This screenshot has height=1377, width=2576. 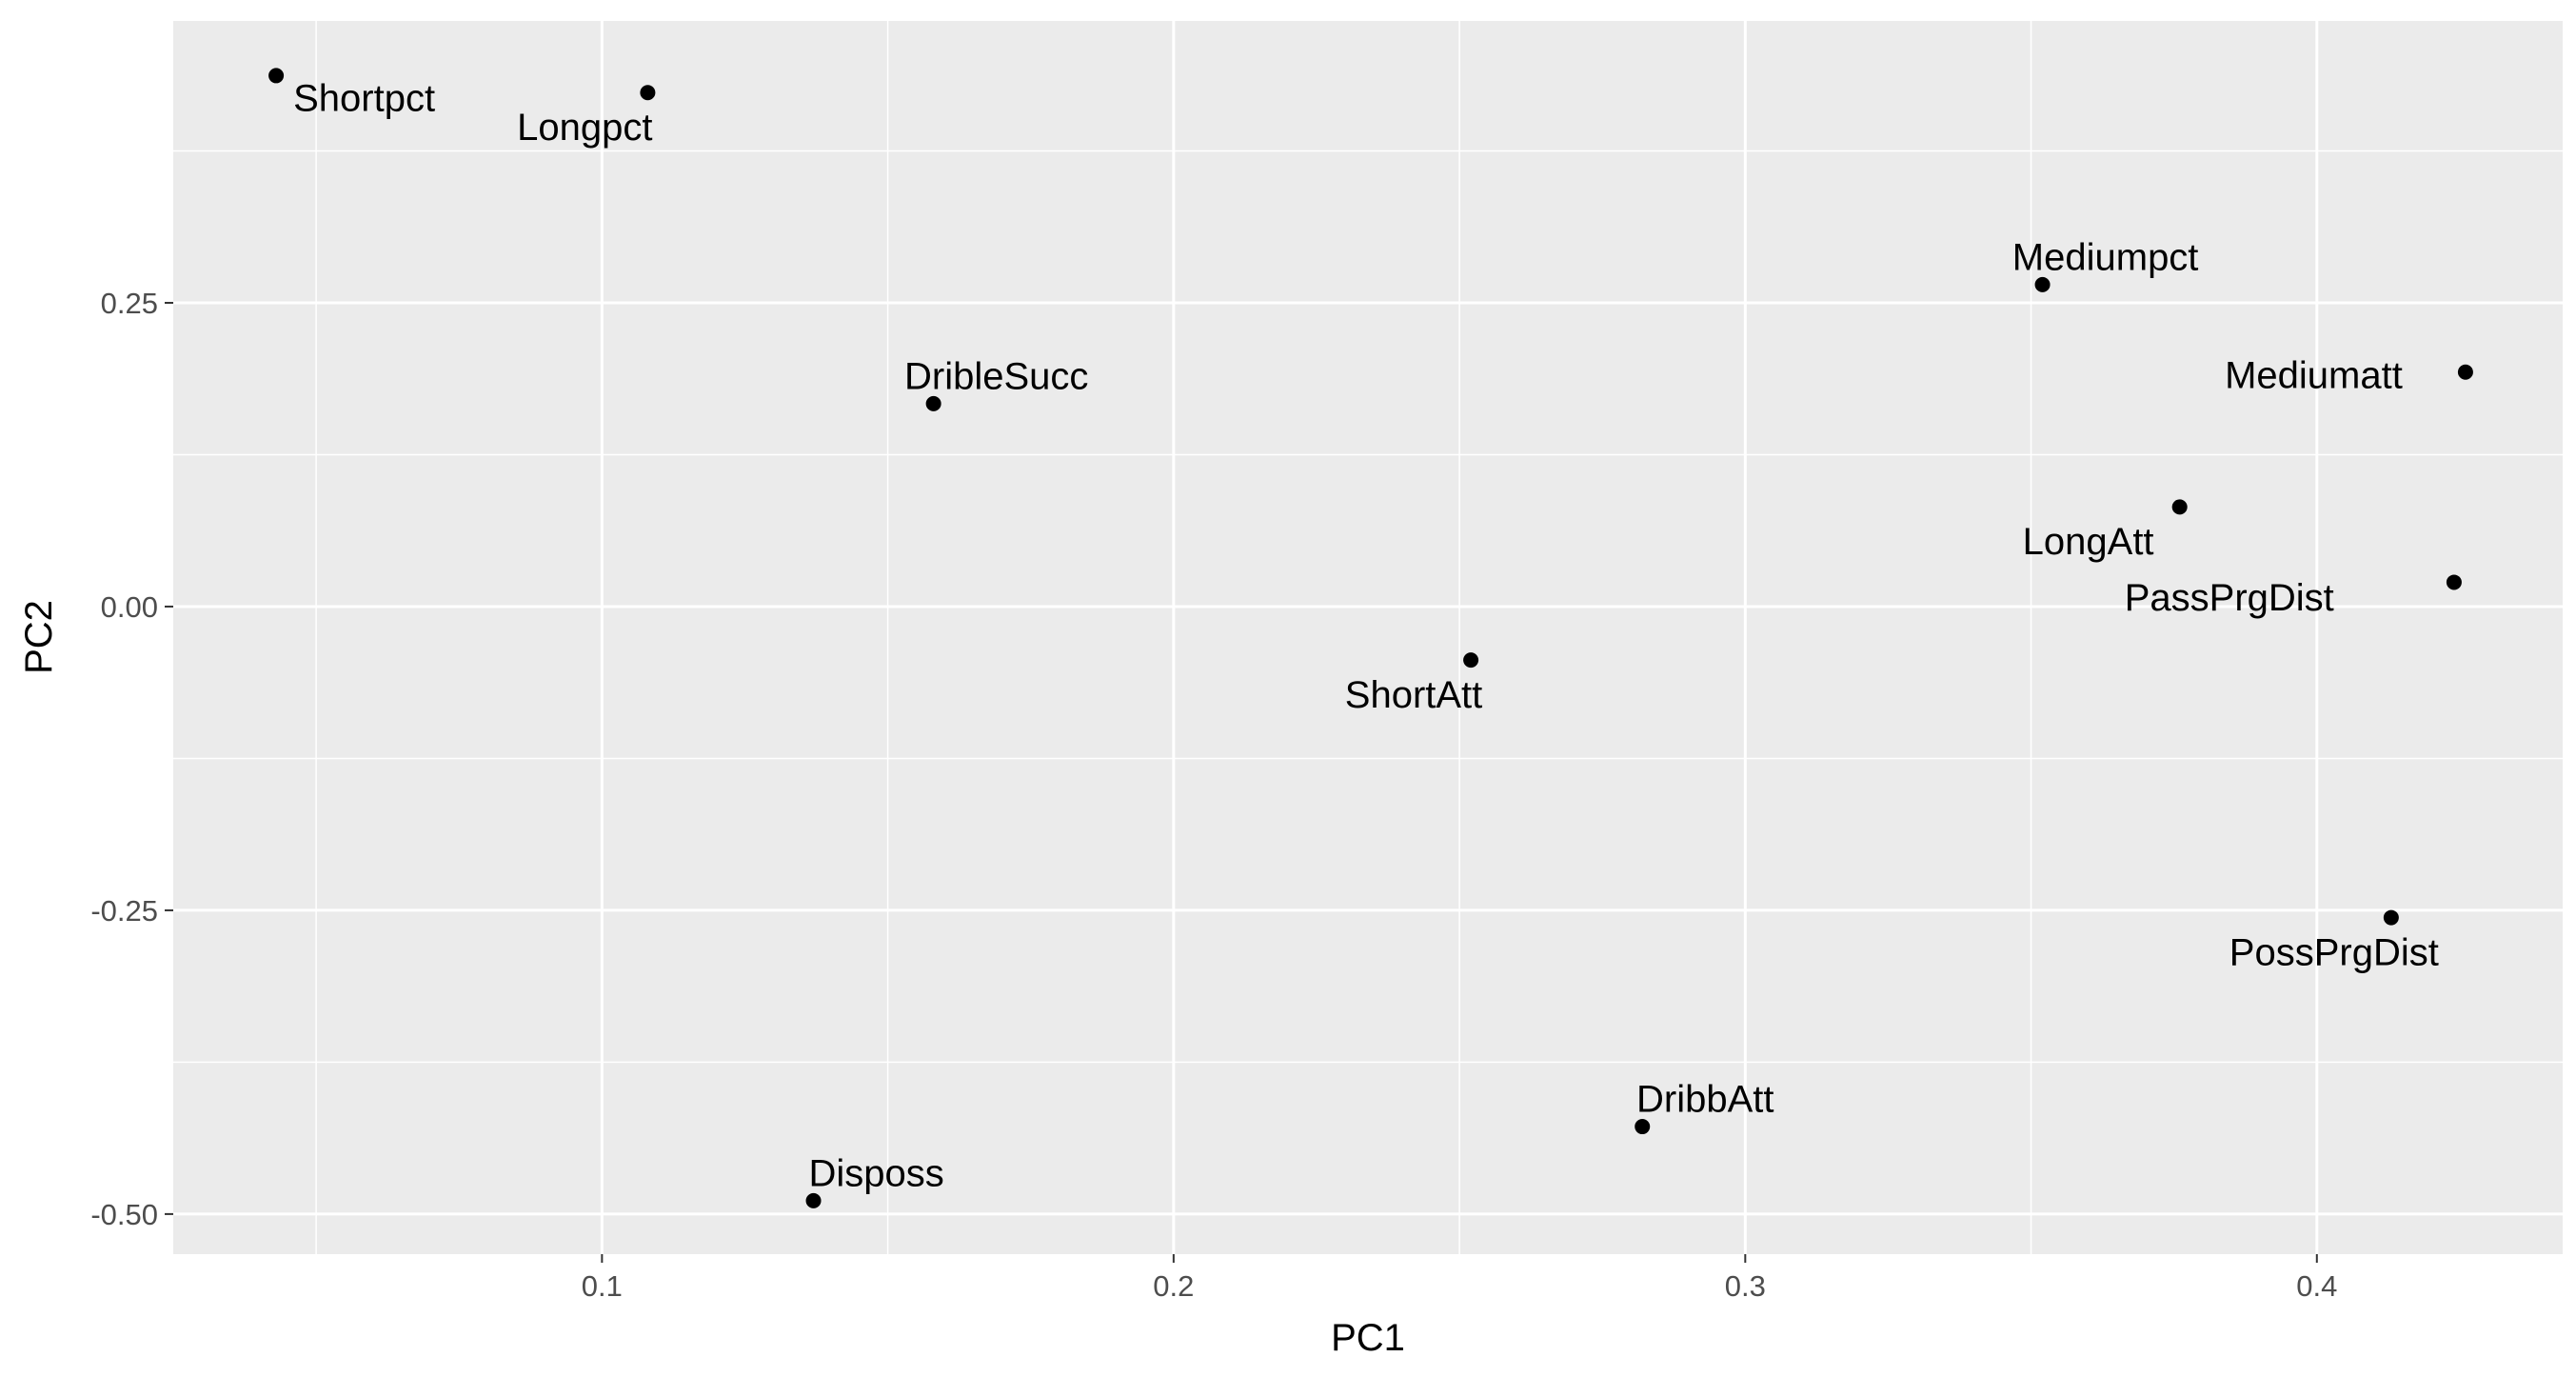 I want to click on x-axis: 0.1 0.2 0.3 0.4, so click(x=1459, y=1278).